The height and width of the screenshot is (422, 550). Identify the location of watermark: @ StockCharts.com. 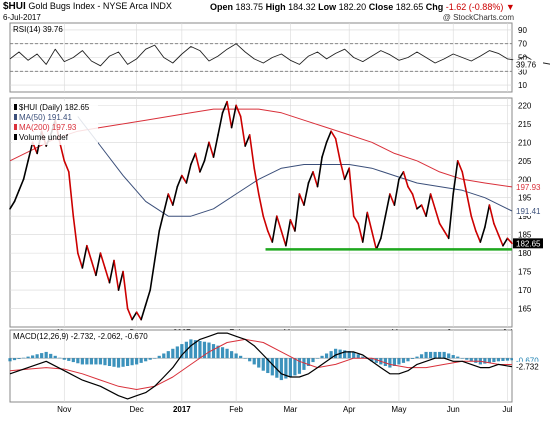
(478, 17).